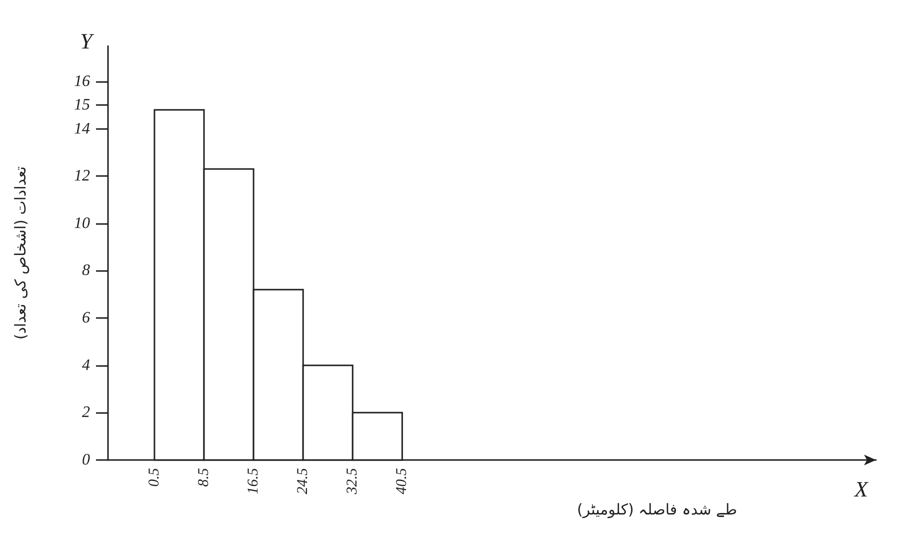  What do you see at coordinates (862, 489) in the screenshot?
I see `text: X` at bounding box center [862, 489].